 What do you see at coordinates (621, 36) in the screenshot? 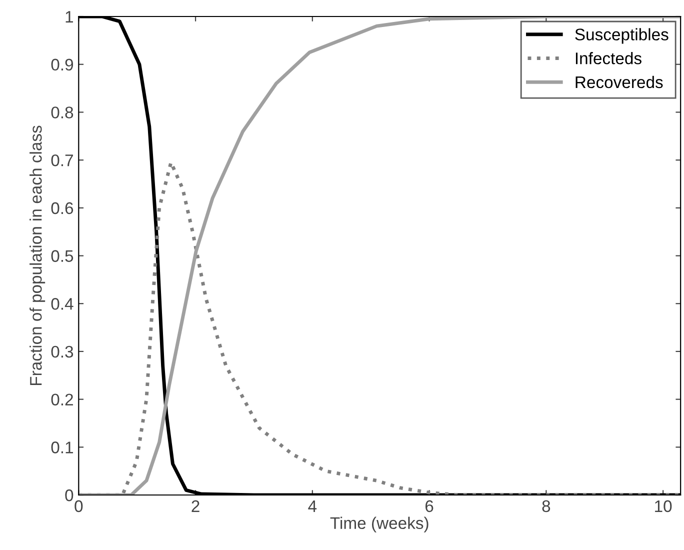
I see `legend-label: Susceptibles` at bounding box center [621, 36].